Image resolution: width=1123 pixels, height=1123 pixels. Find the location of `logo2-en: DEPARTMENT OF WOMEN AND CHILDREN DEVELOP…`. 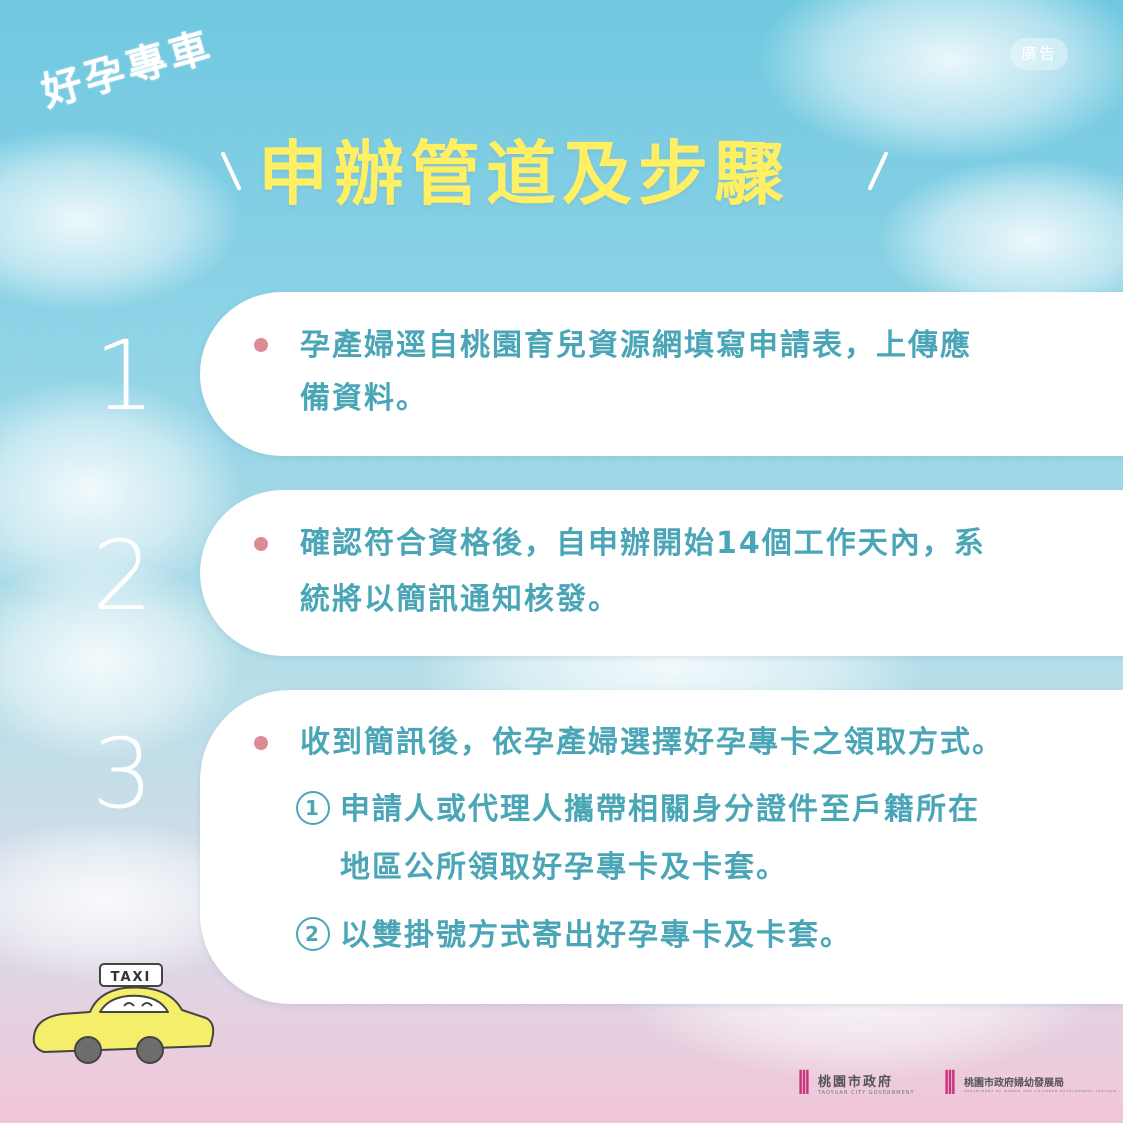

logo2-en: DEPARTMENT OF WOMEN AND CHILDREN DEVELOP… is located at coordinates (1040, 1090).